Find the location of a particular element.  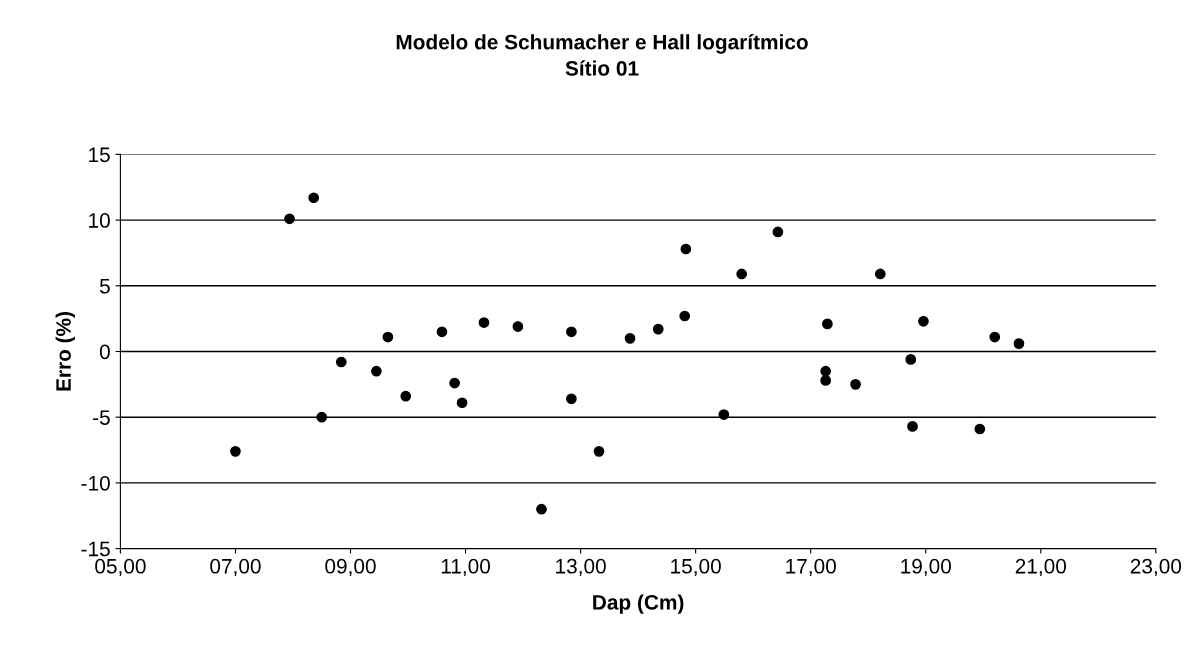

y-tick-label: 0 is located at coordinates (104, 352).